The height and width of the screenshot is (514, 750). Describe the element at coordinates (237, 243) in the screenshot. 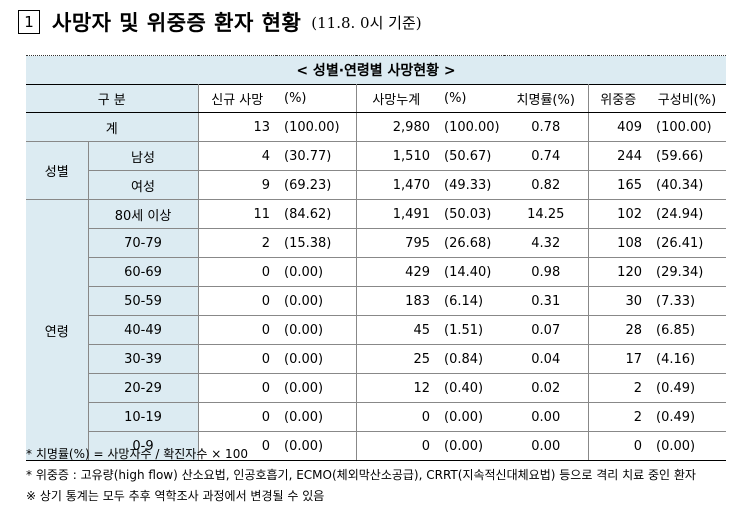

I see `cell-new-deaths: 2` at that location.